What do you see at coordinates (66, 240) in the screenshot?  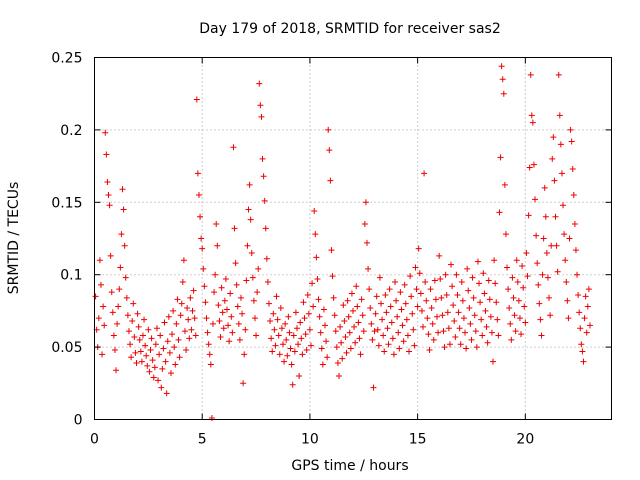 I see `y-tick-labels: 0 0.05 0.1 0.15 0.2 0.25` at bounding box center [66, 240].